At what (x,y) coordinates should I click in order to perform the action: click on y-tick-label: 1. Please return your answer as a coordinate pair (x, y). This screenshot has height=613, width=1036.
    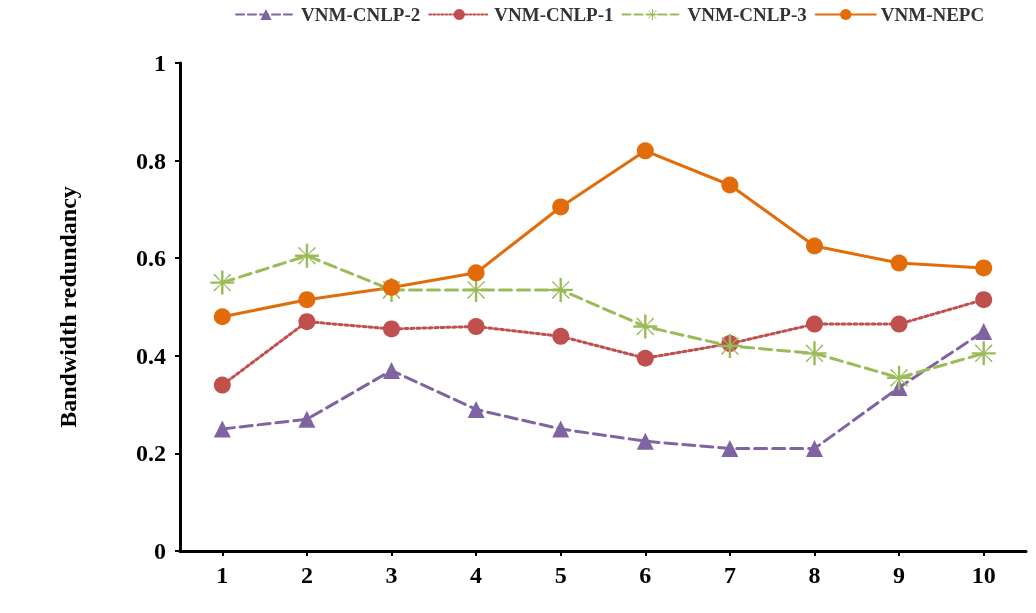
    Looking at the image, I should click on (160, 63).